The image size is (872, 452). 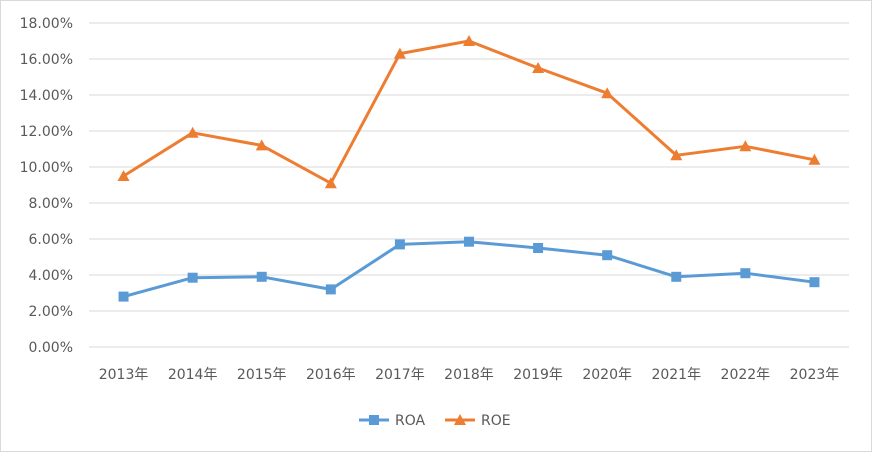 What do you see at coordinates (124, 375) in the screenshot?
I see `x-tick-label: 2013年` at bounding box center [124, 375].